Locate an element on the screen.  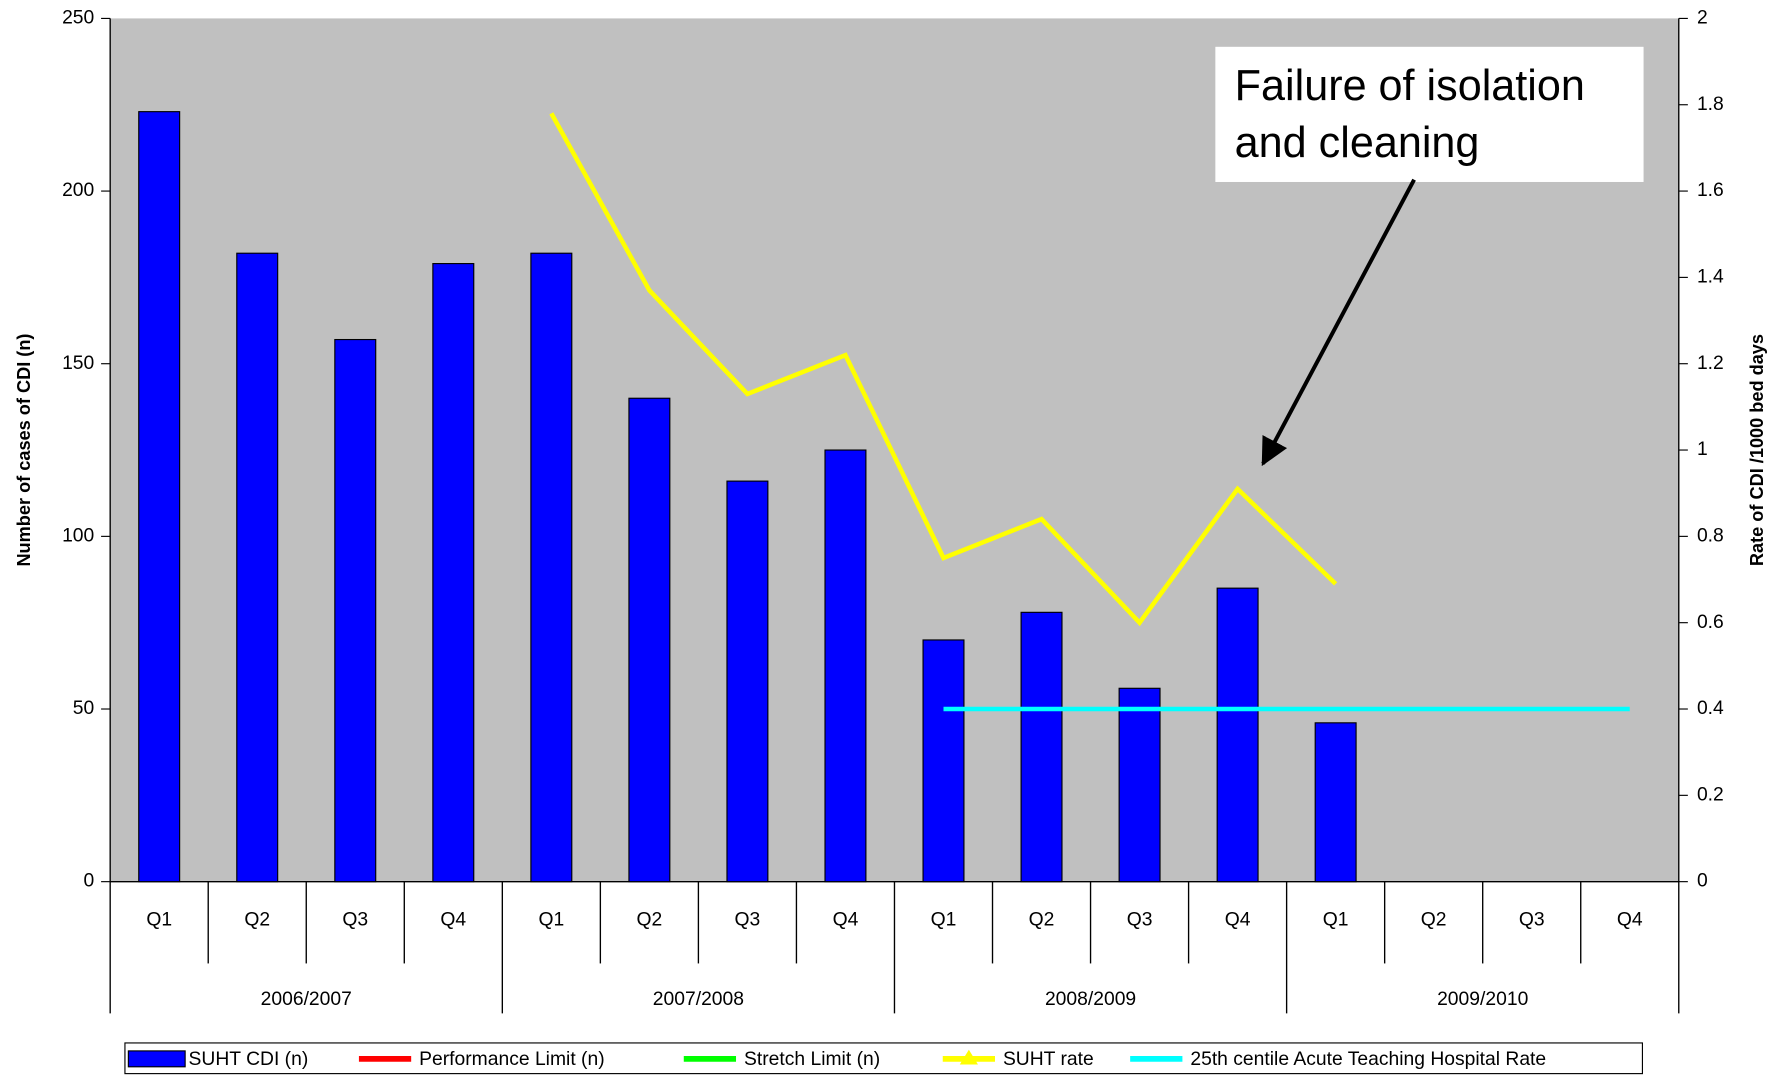
y2-tick-label: 2 is located at coordinates (1702, 18).